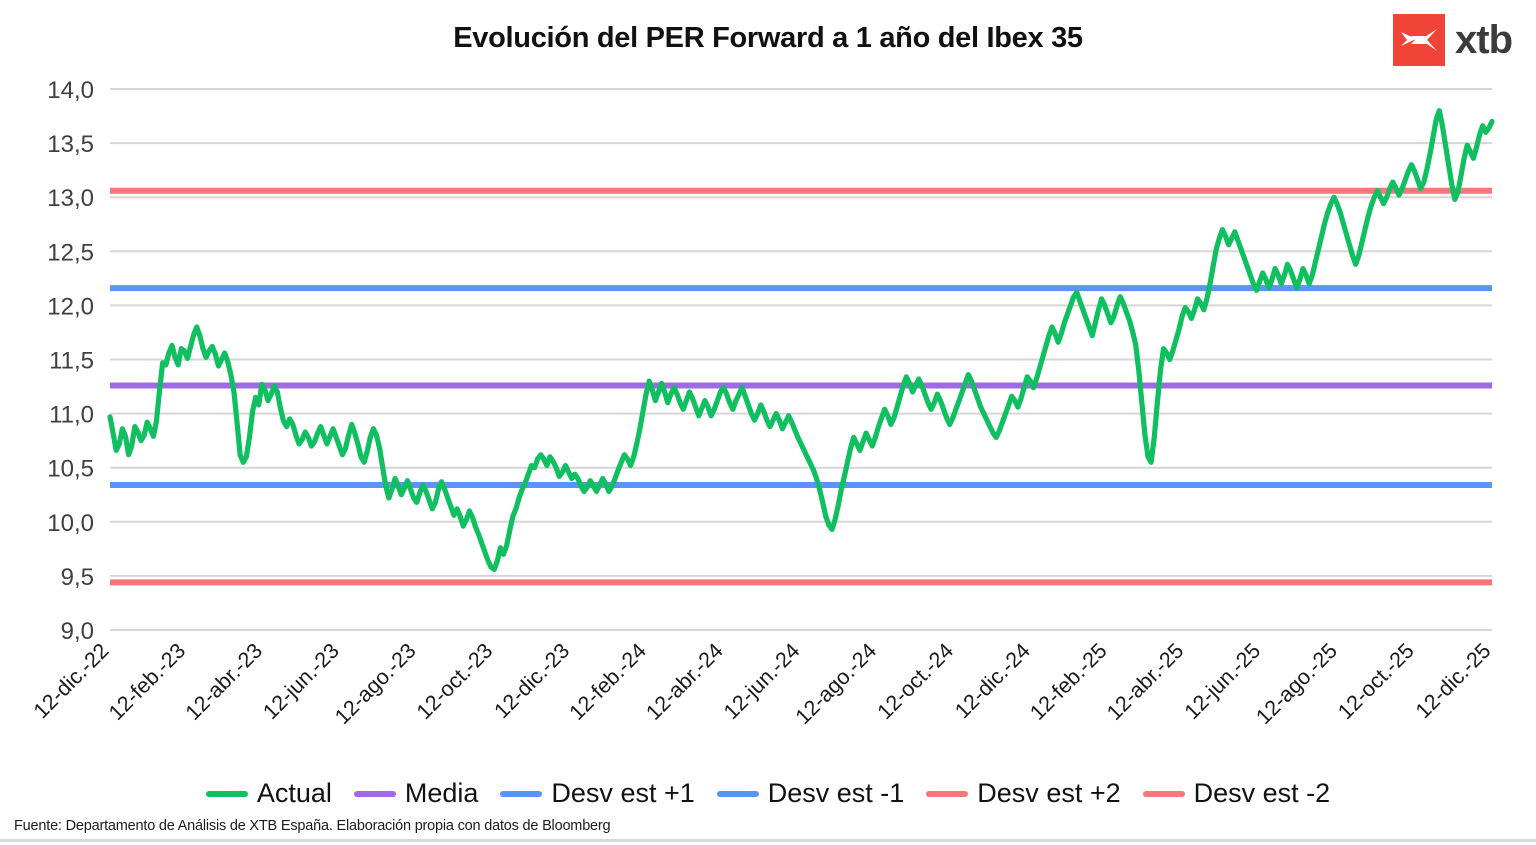 This screenshot has width=1536, height=845. I want to click on y-axis-tick-label: 14,0, so click(70, 90).